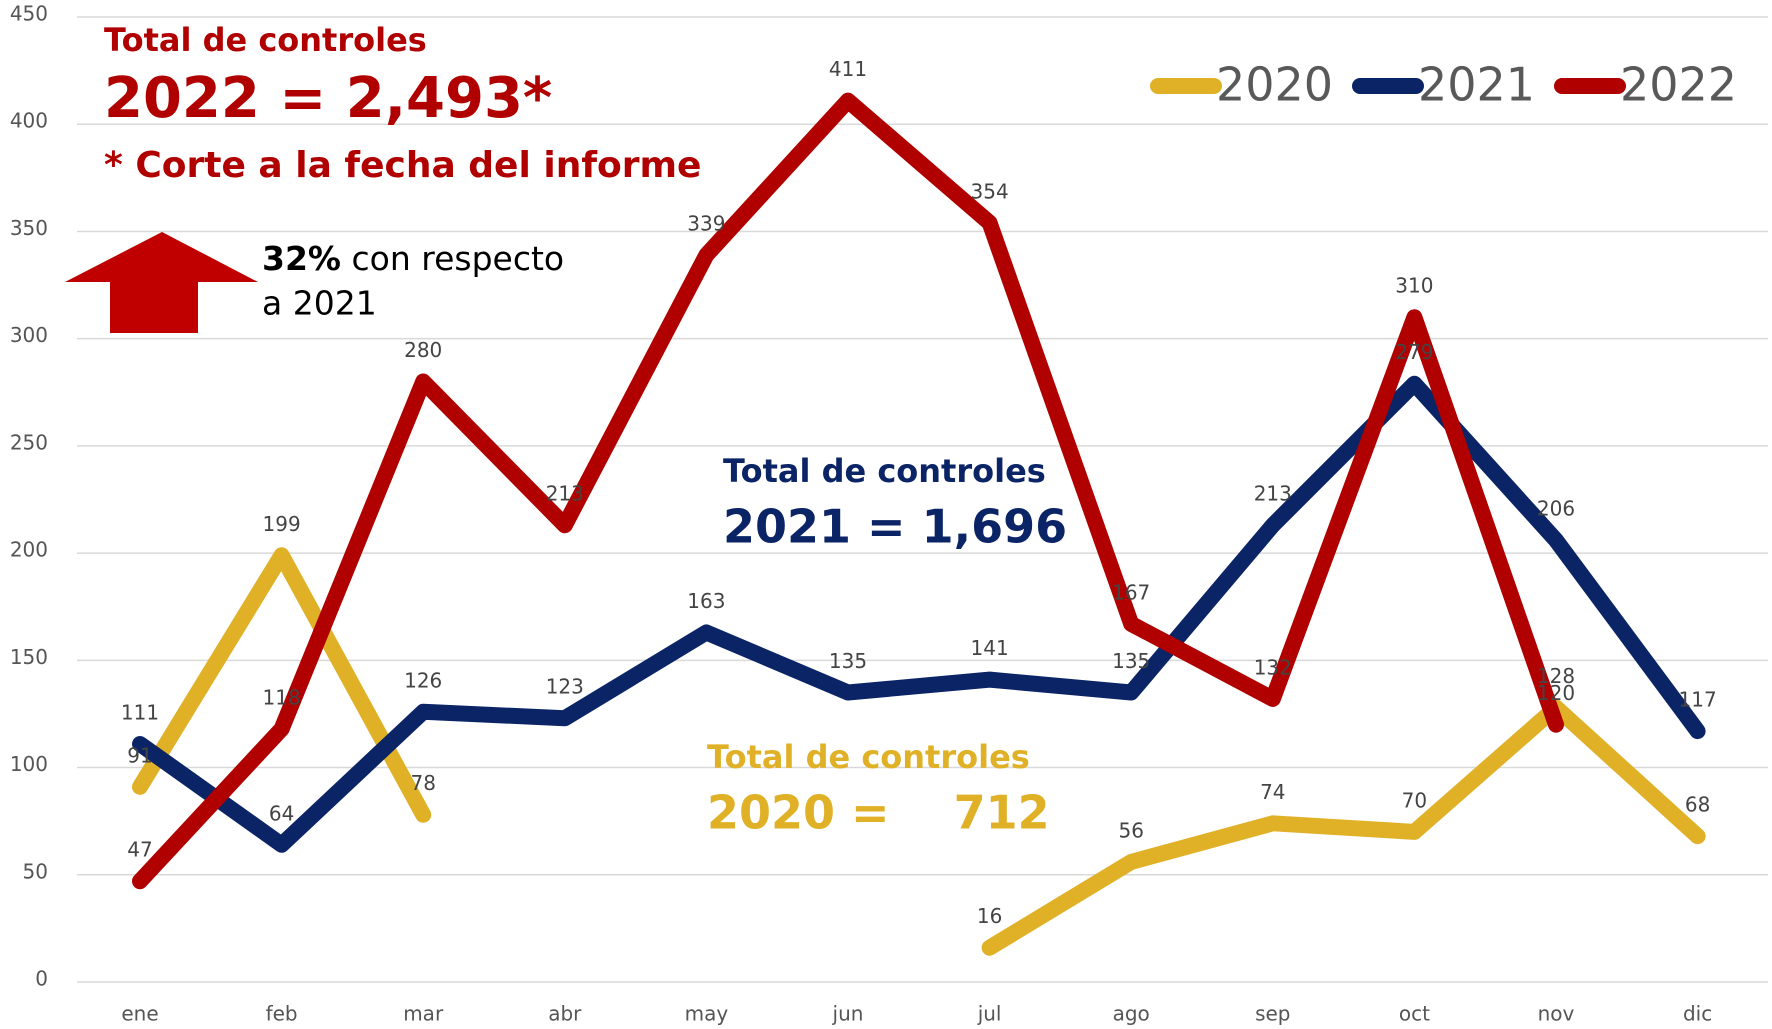 The height and width of the screenshot is (1029, 1772). Describe the element at coordinates (1273, 667) in the screenshot. I see `data-label: 132` at that location.